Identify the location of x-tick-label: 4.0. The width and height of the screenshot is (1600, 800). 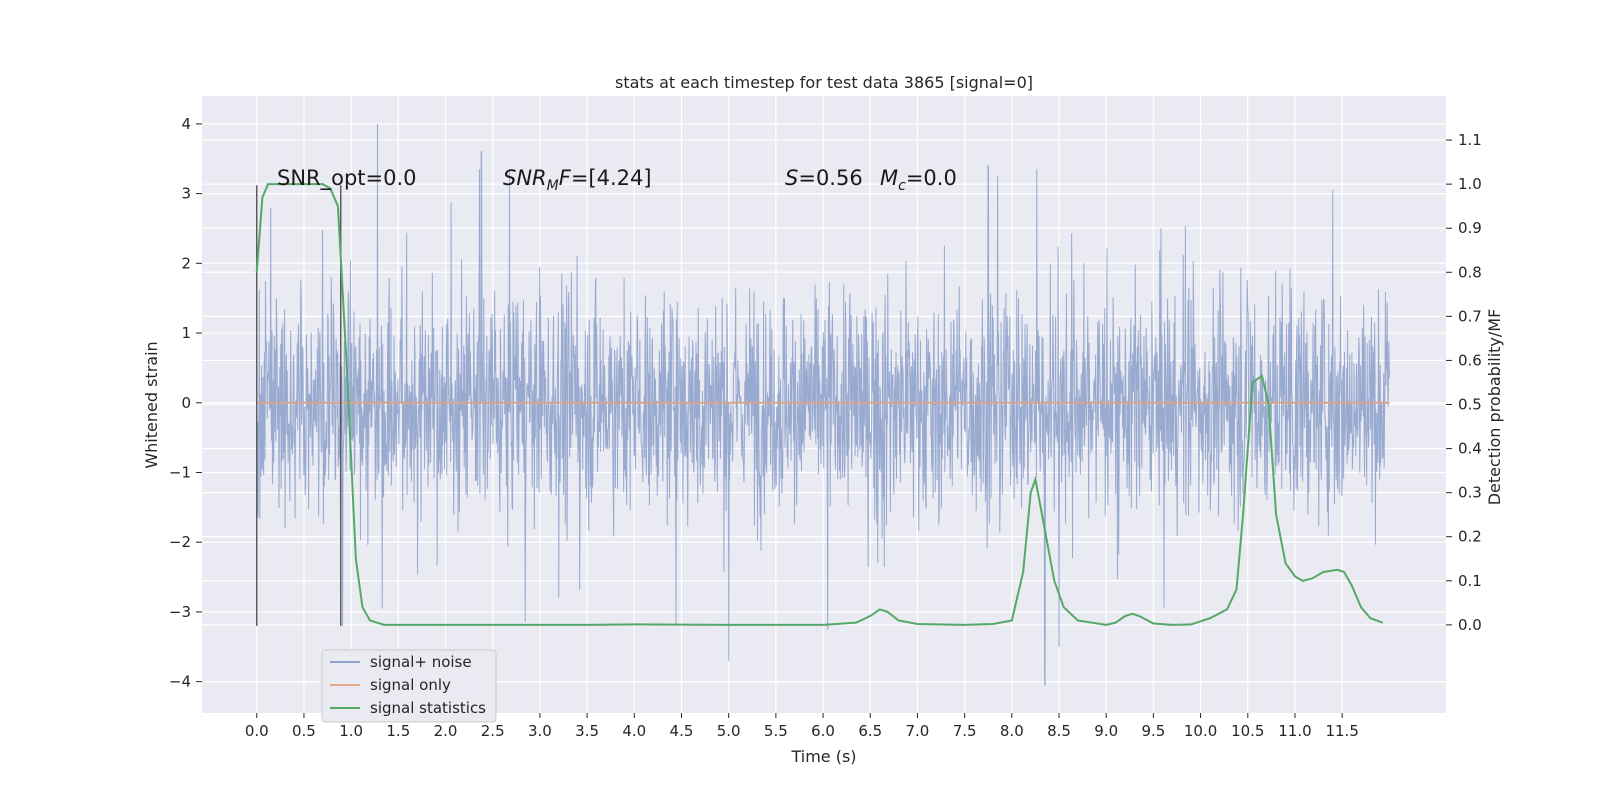
(634, 731).